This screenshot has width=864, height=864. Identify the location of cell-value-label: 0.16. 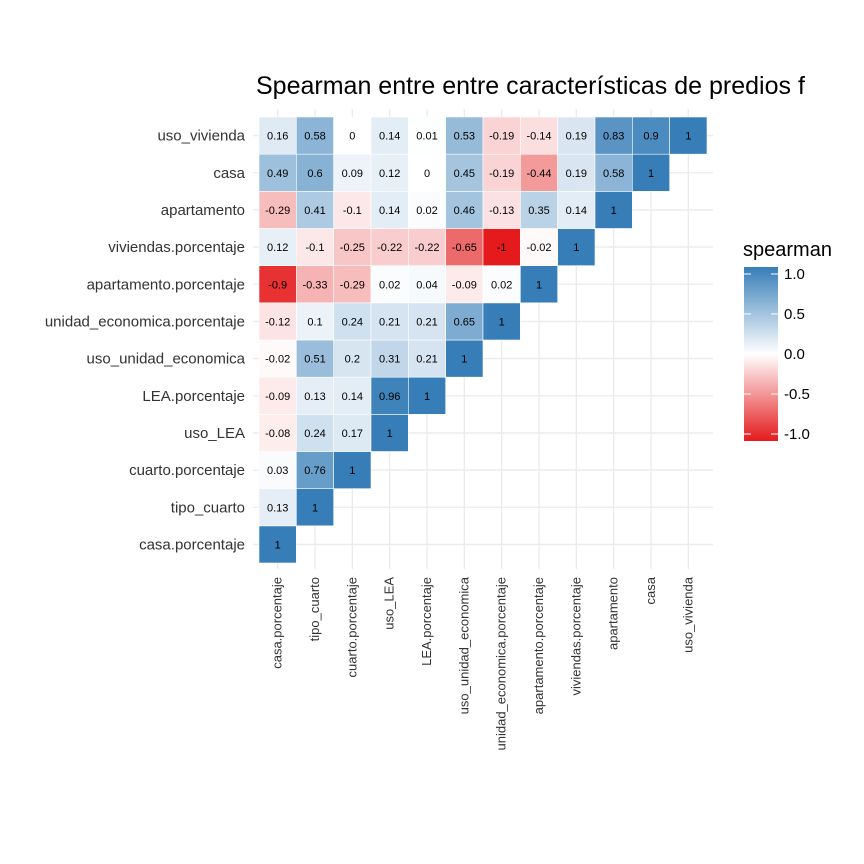
(277, 137).